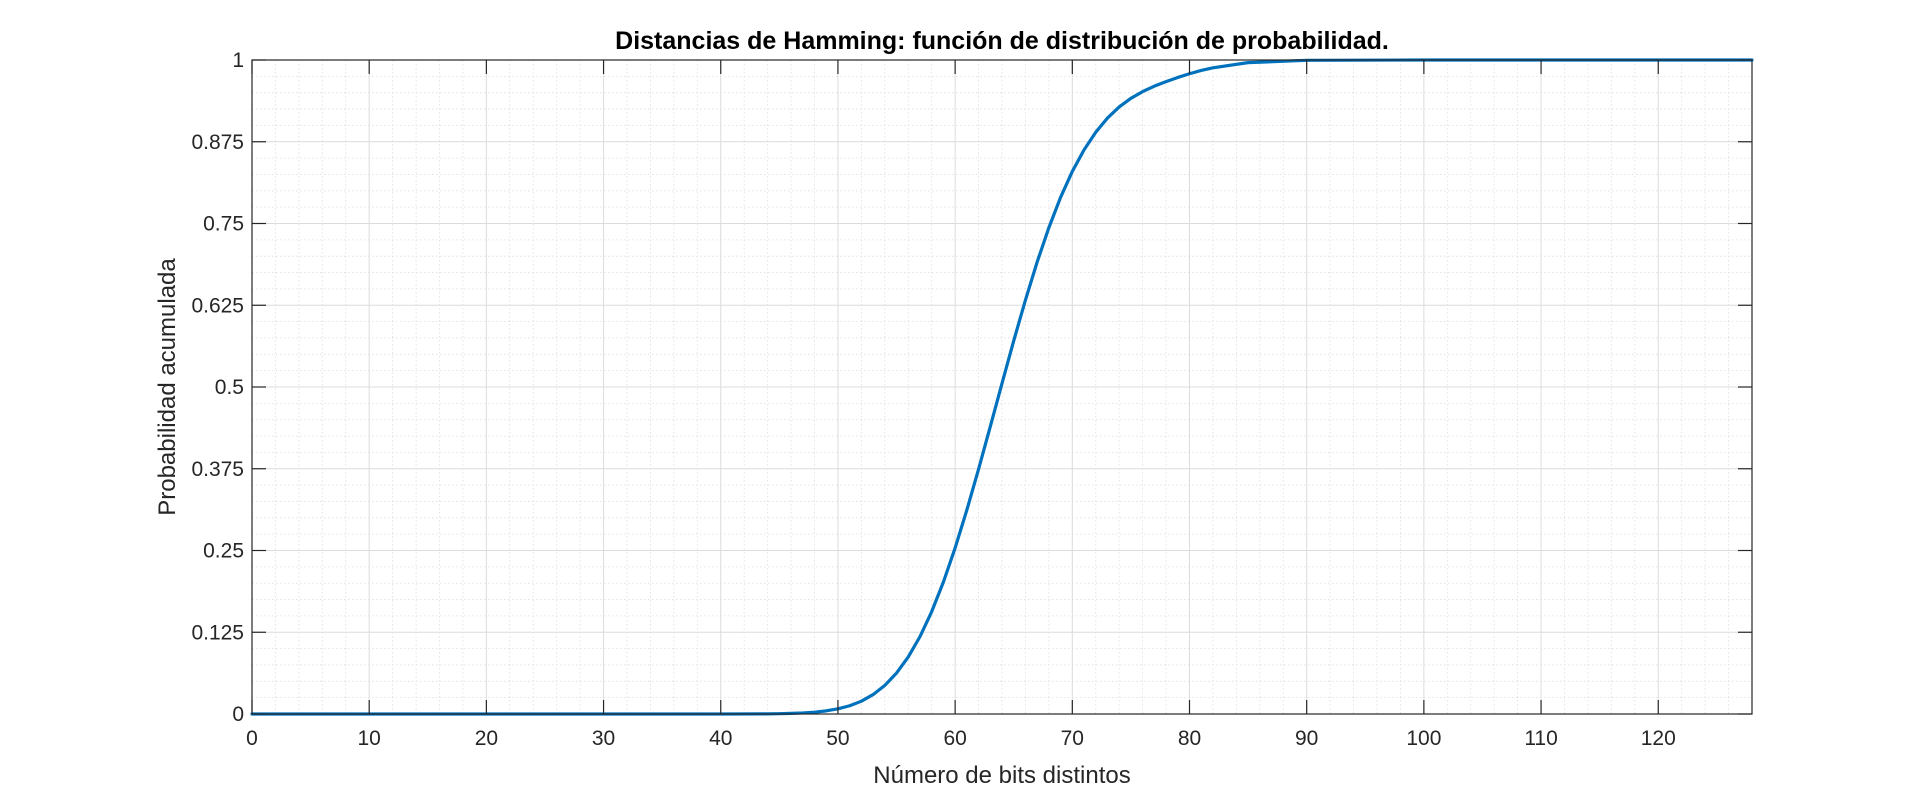  What do you see at coordinates (223, 551) in the screenshot?
I see `y-tick-label: 0.25` at bounding box center [223, 551].